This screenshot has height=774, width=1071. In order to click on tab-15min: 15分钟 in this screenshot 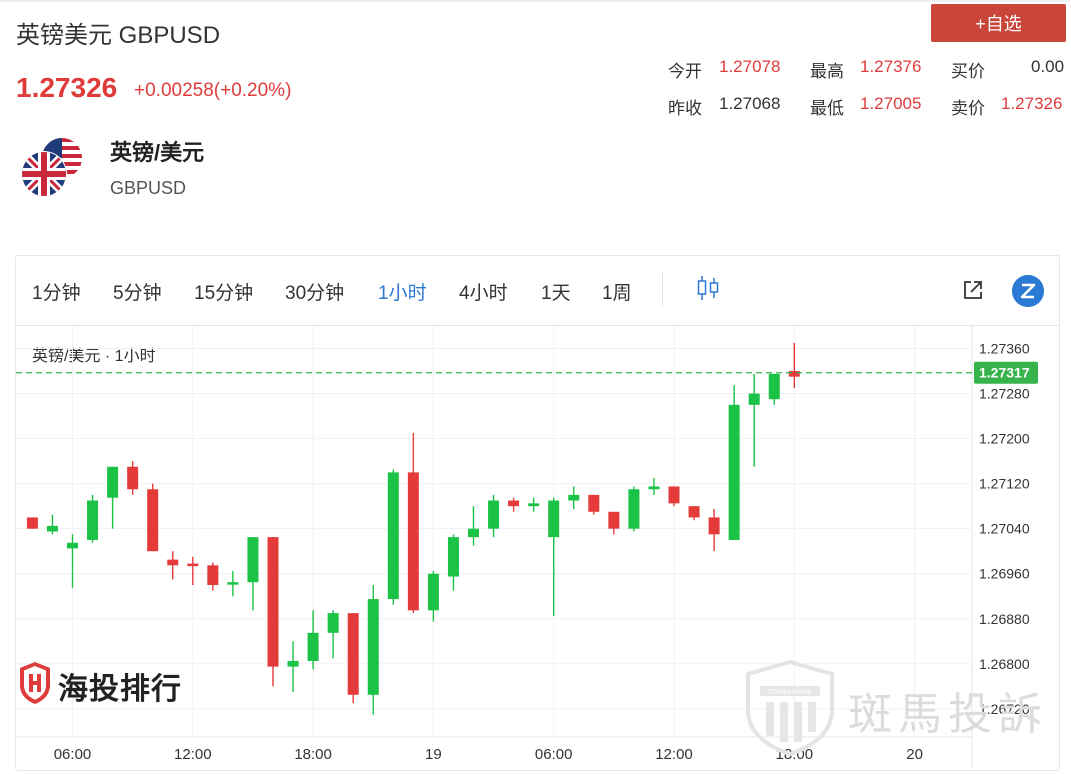, I will do `click(224, 293)`.